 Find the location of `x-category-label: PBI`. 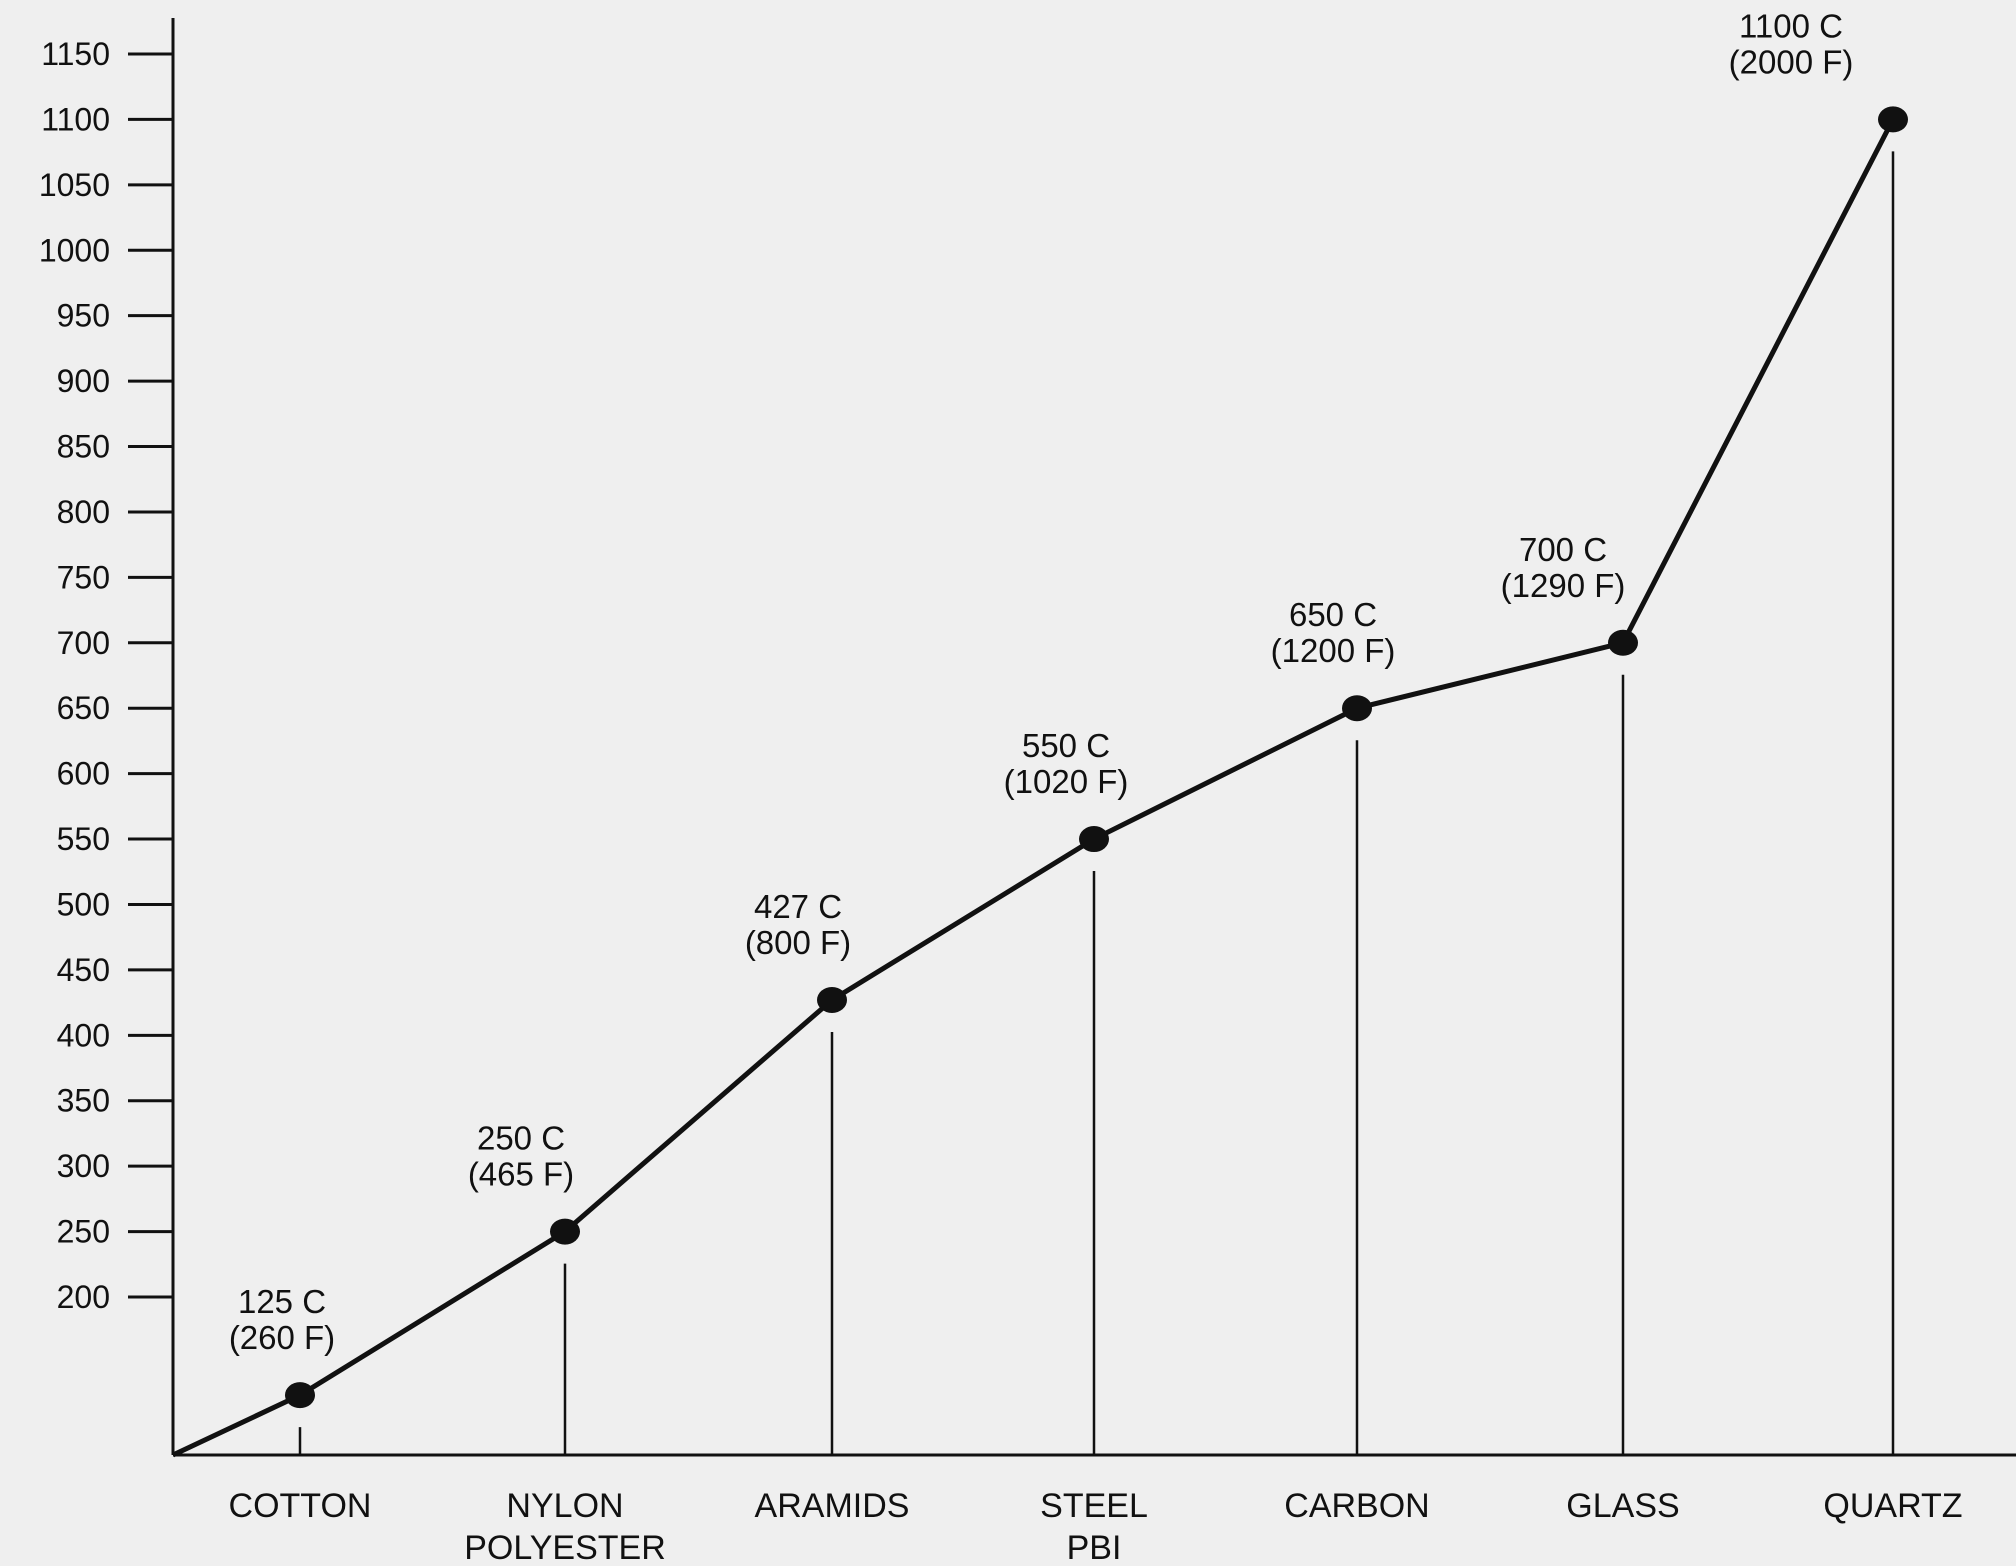

x-category-label: PBI is located at coordinates (1094, 1547).